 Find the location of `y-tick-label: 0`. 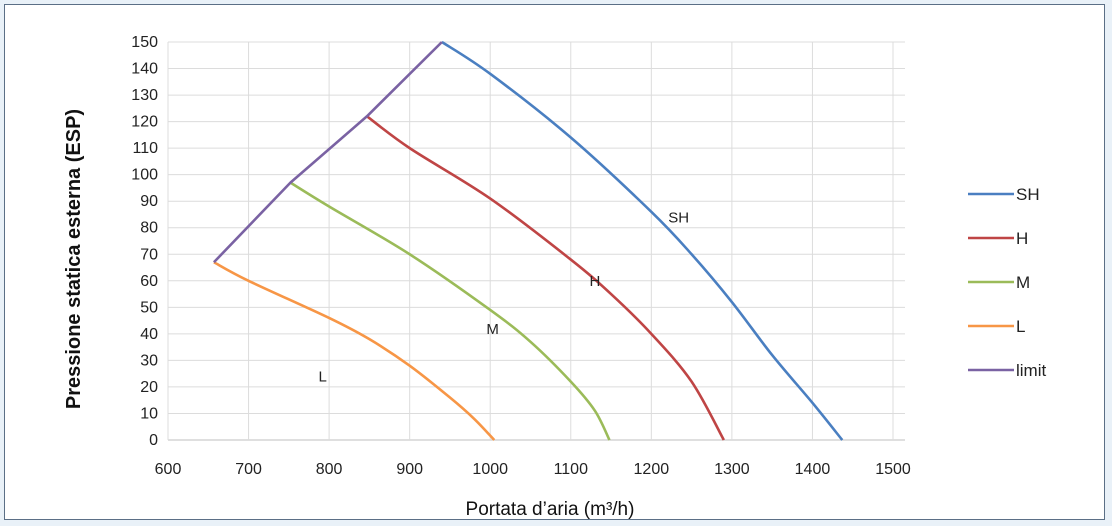

y-tick-label: 0 is located at coordinates (153, 440).